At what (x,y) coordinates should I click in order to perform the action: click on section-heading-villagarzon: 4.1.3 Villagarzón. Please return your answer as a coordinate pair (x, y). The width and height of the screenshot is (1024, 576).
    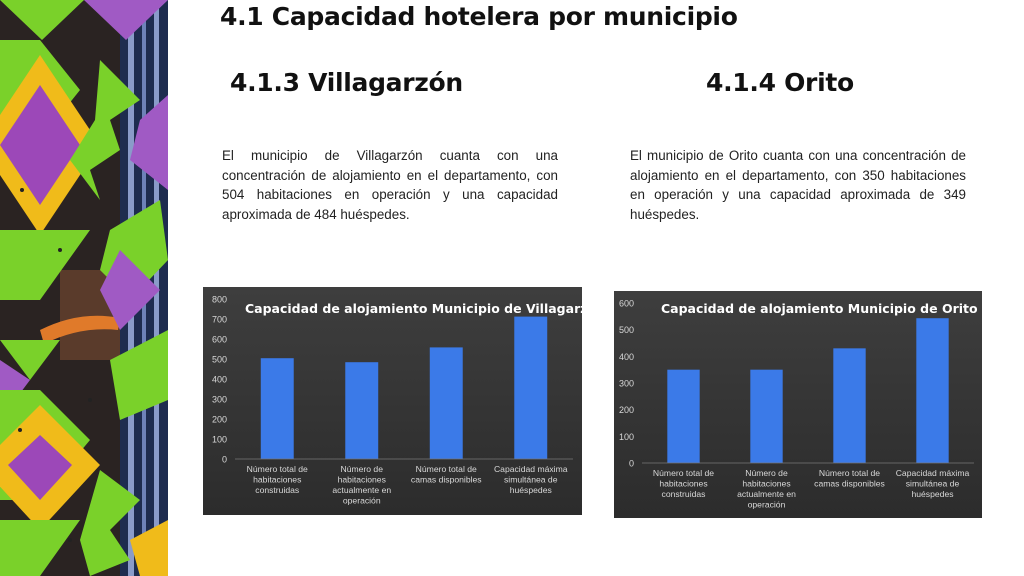
    Looking at the image, I should click on (346, 82).